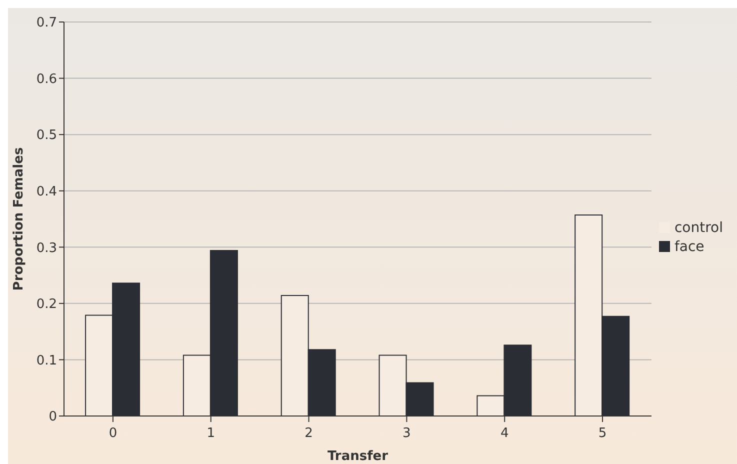  Describe the element at coordinates (52, 417) in the screenshot. I see `y-tick-label: 0` at that location.